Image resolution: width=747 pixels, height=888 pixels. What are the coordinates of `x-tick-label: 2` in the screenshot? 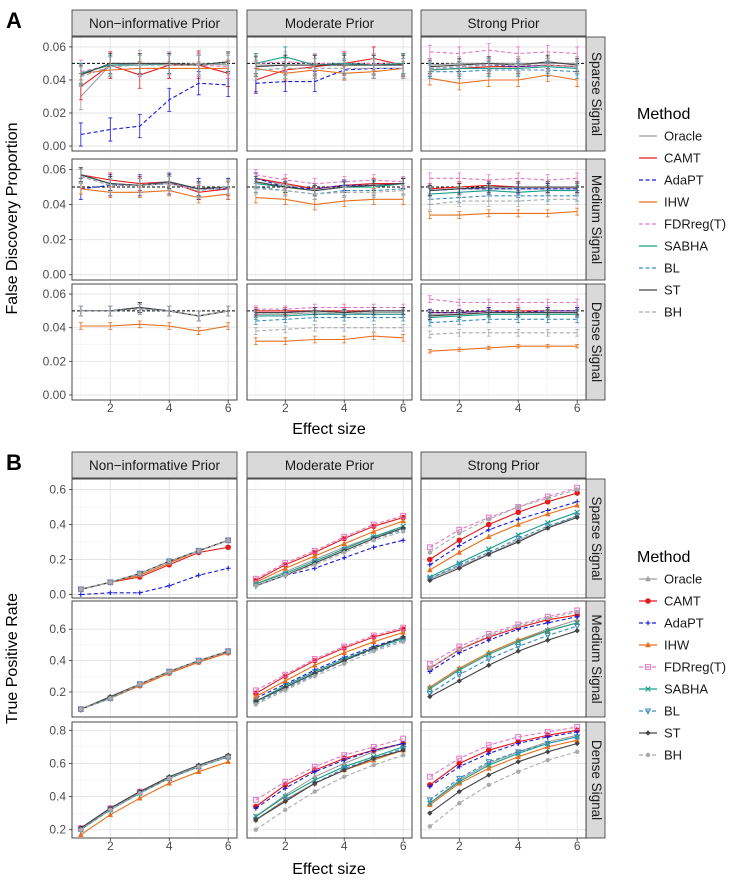 It's located at (459, 408).